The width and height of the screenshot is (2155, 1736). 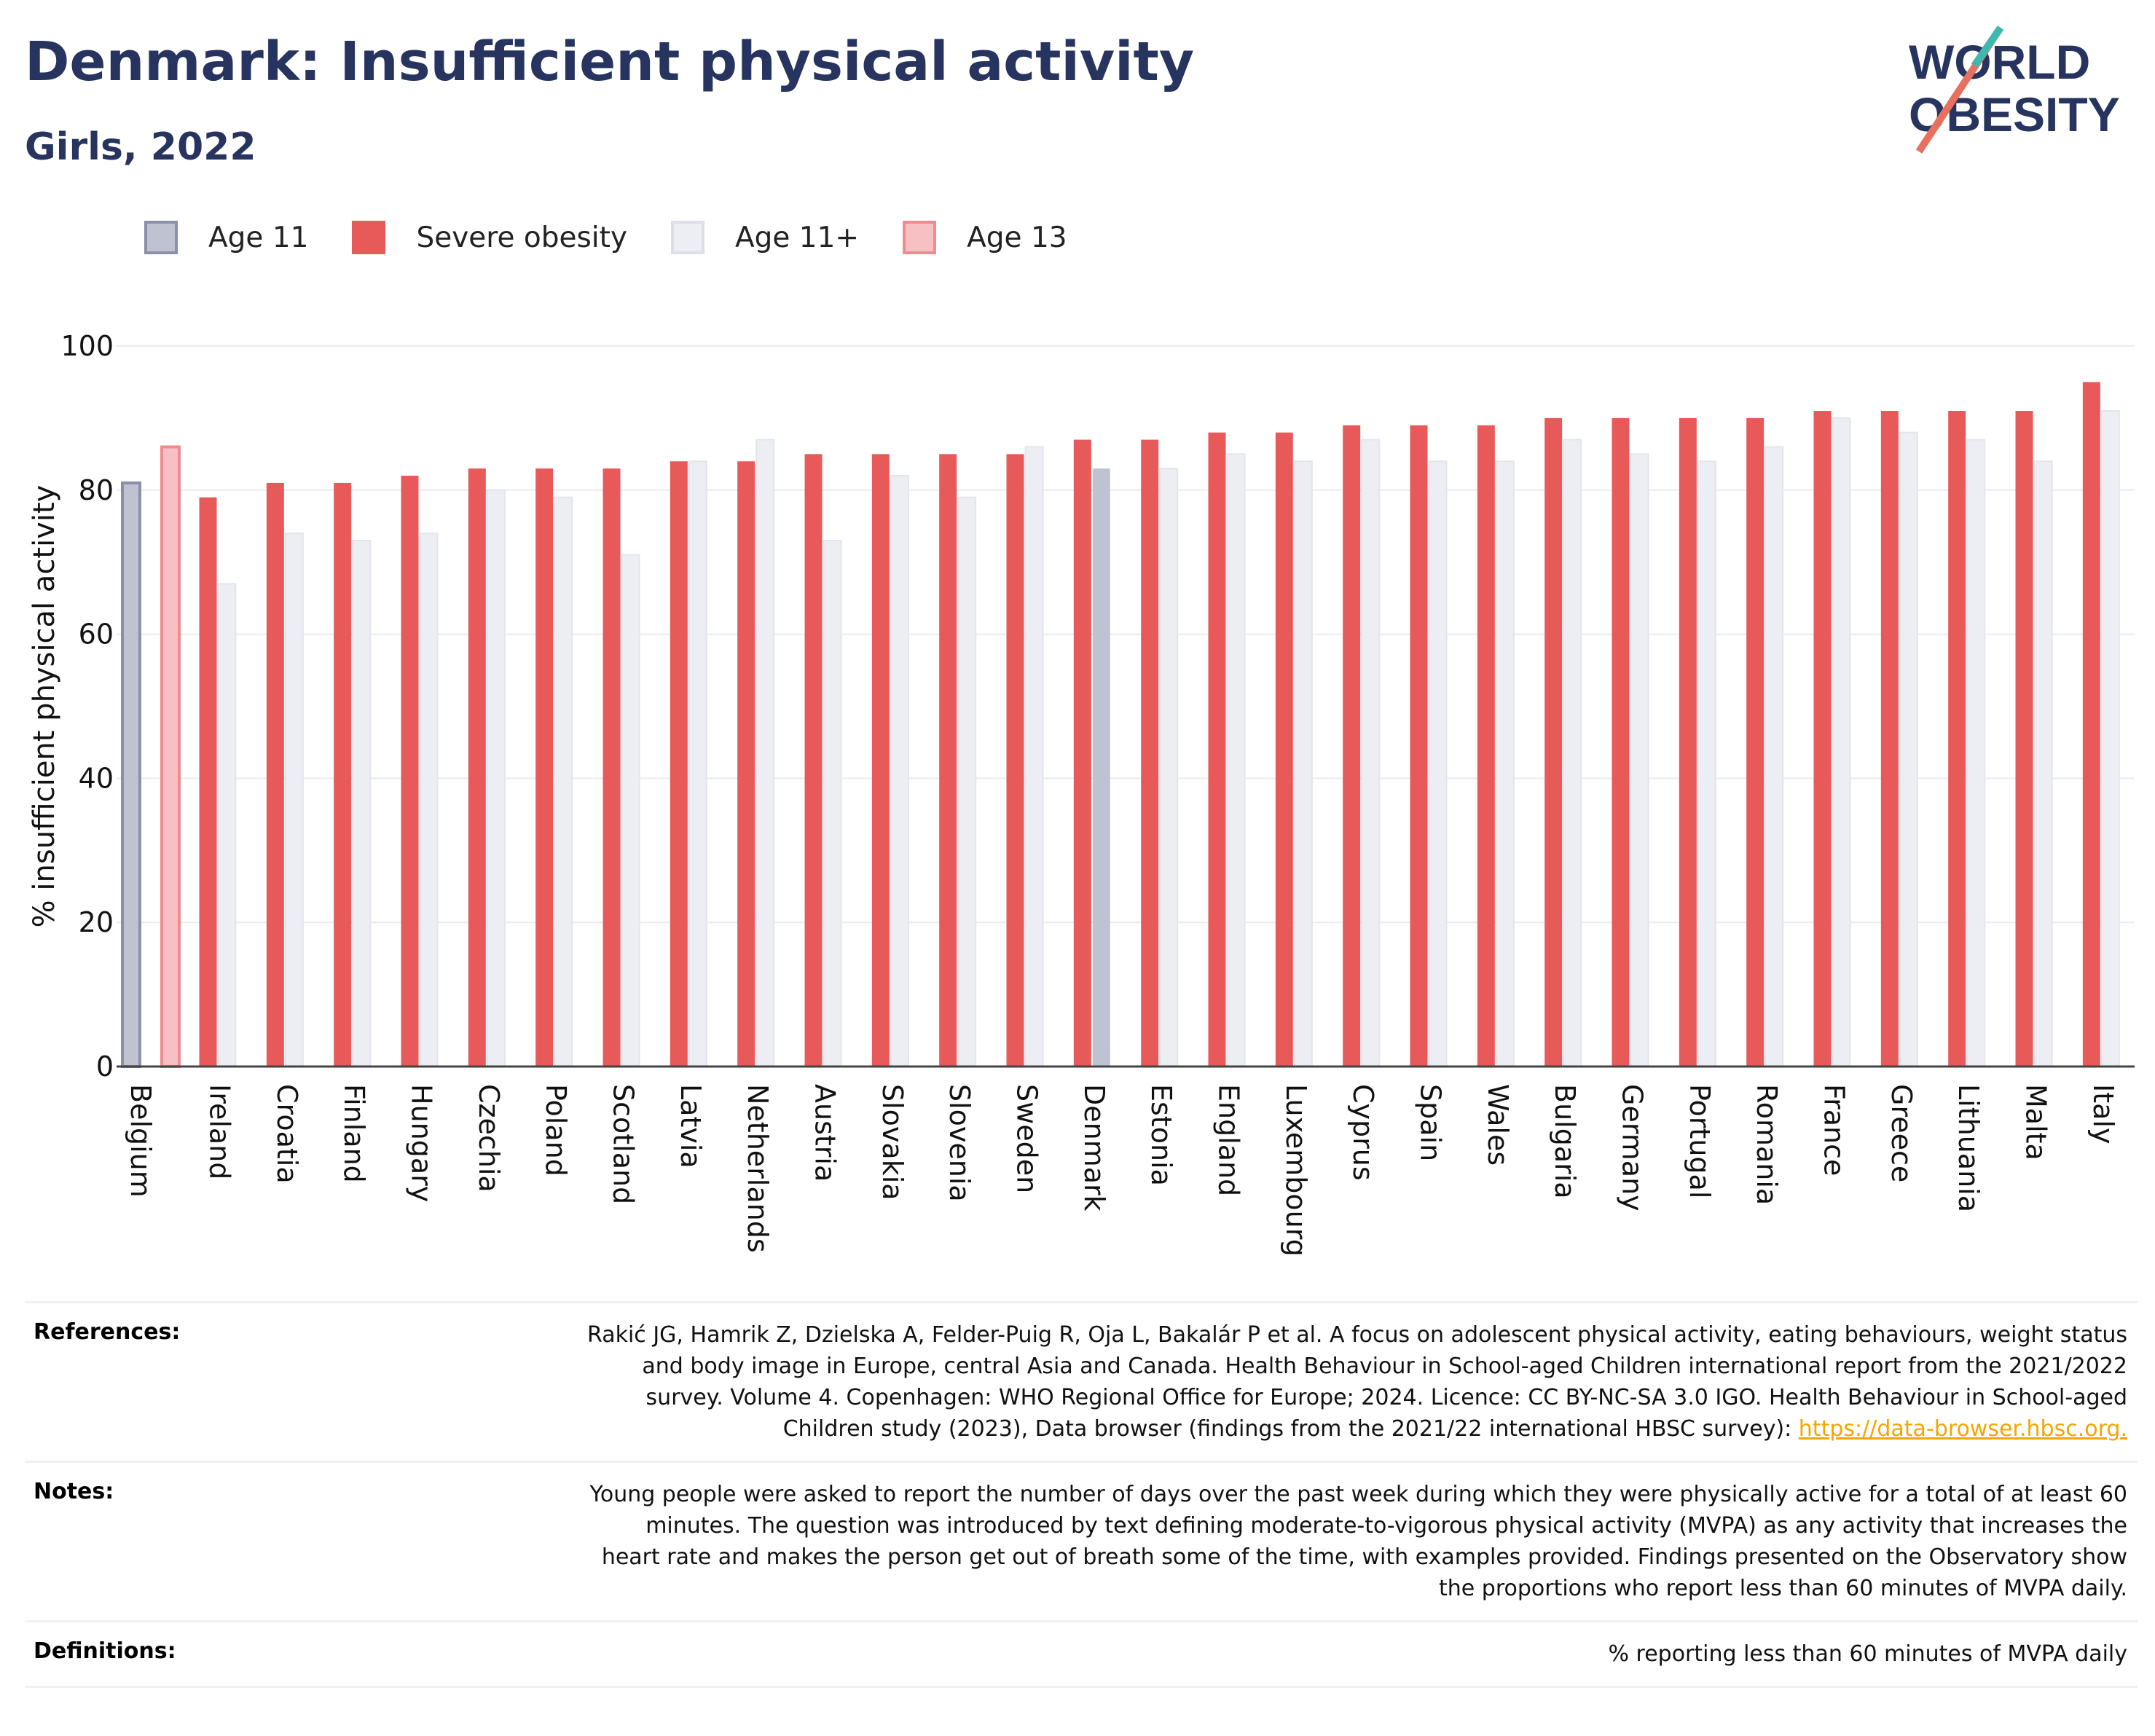 What do you see at coordinates (563, 781) in the screenshot?
I see `bar-age-11-plus-poland` at bounding box center [563, 781].